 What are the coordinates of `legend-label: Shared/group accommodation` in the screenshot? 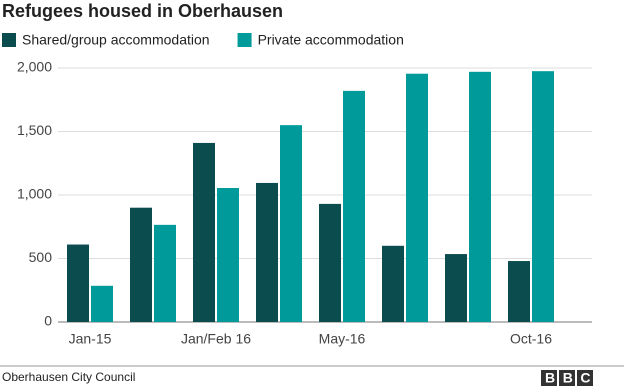 It's located at (116, 40).